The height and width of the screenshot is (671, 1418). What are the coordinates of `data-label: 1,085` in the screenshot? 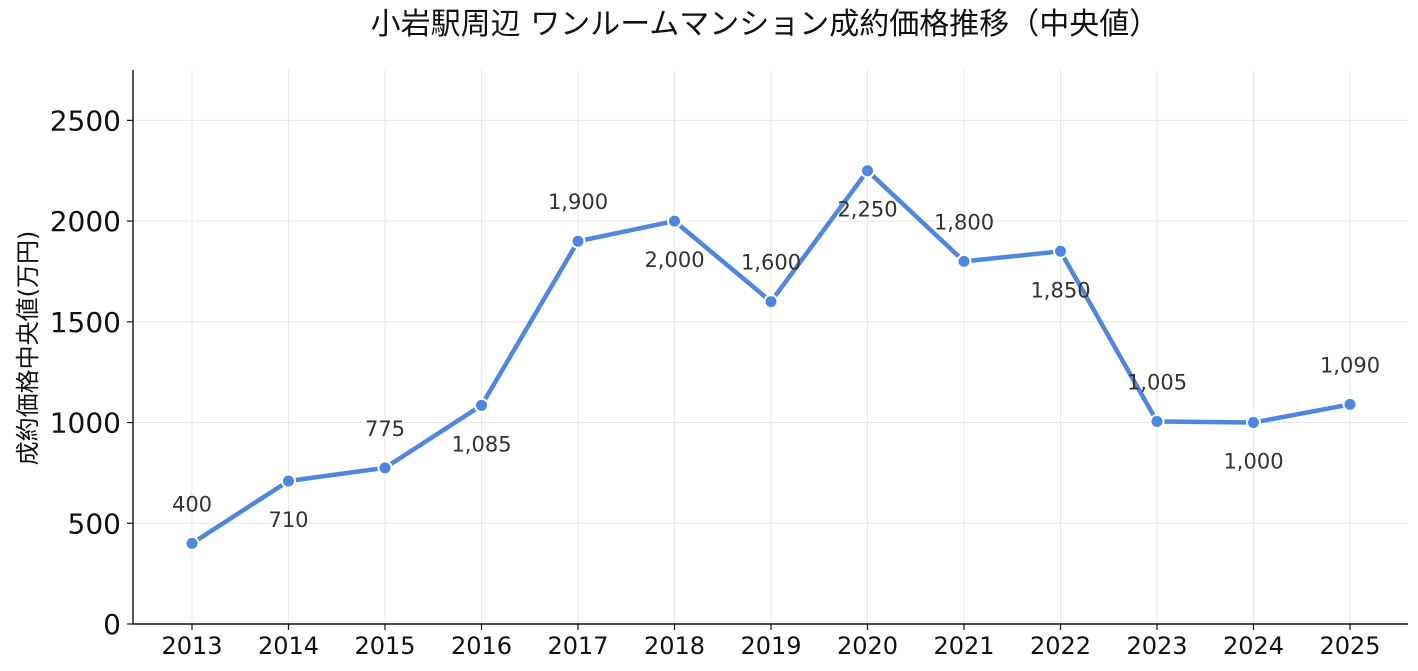 It's located at (481, 444).